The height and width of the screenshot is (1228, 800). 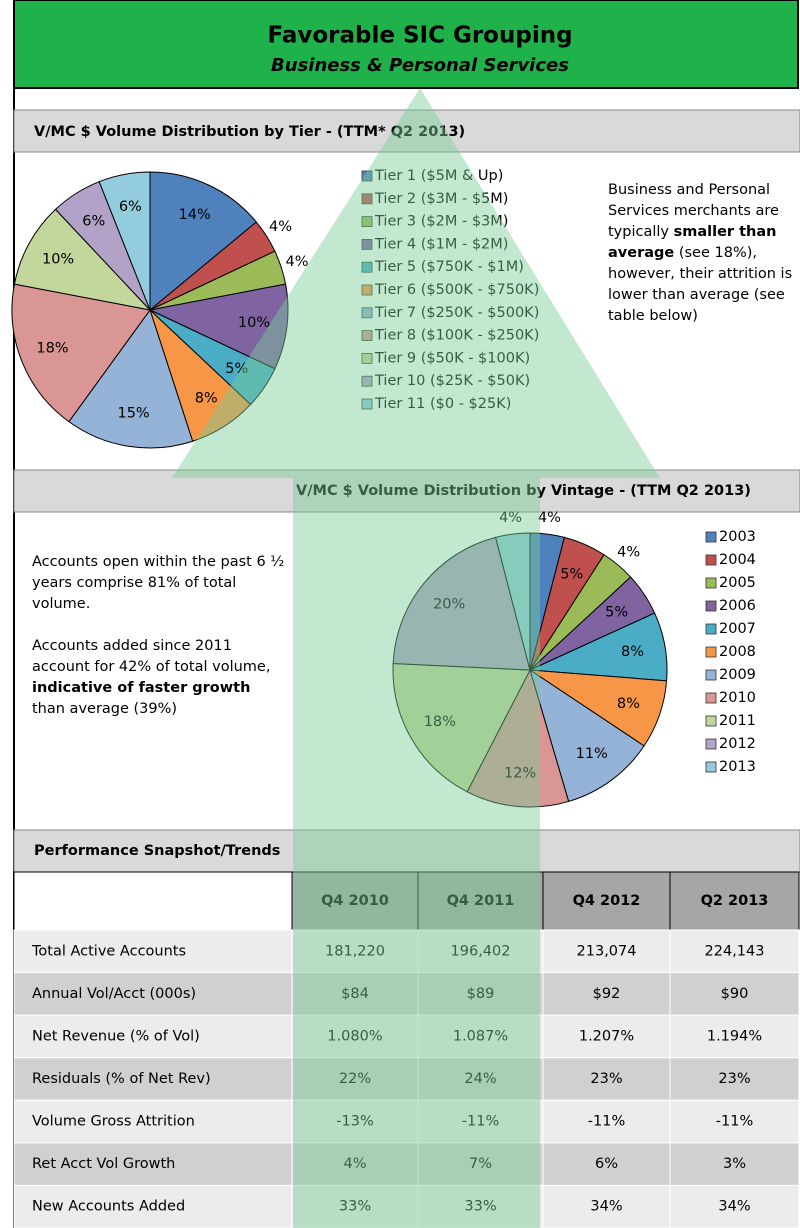 I want to click on note-bold: smaller than average, so click(x=692, y=242).